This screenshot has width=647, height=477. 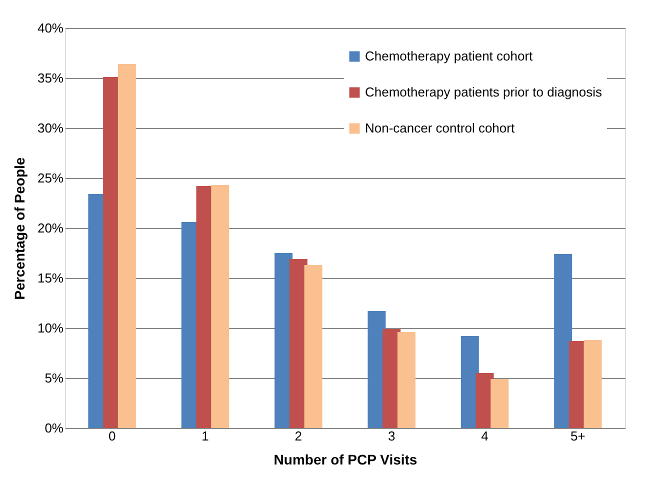 What do you see at coordinates (484, 92) in the screenshot?
I see `legend-label: Chemotherapy patients prior to diagnosis` at bounding box center [484, 92].